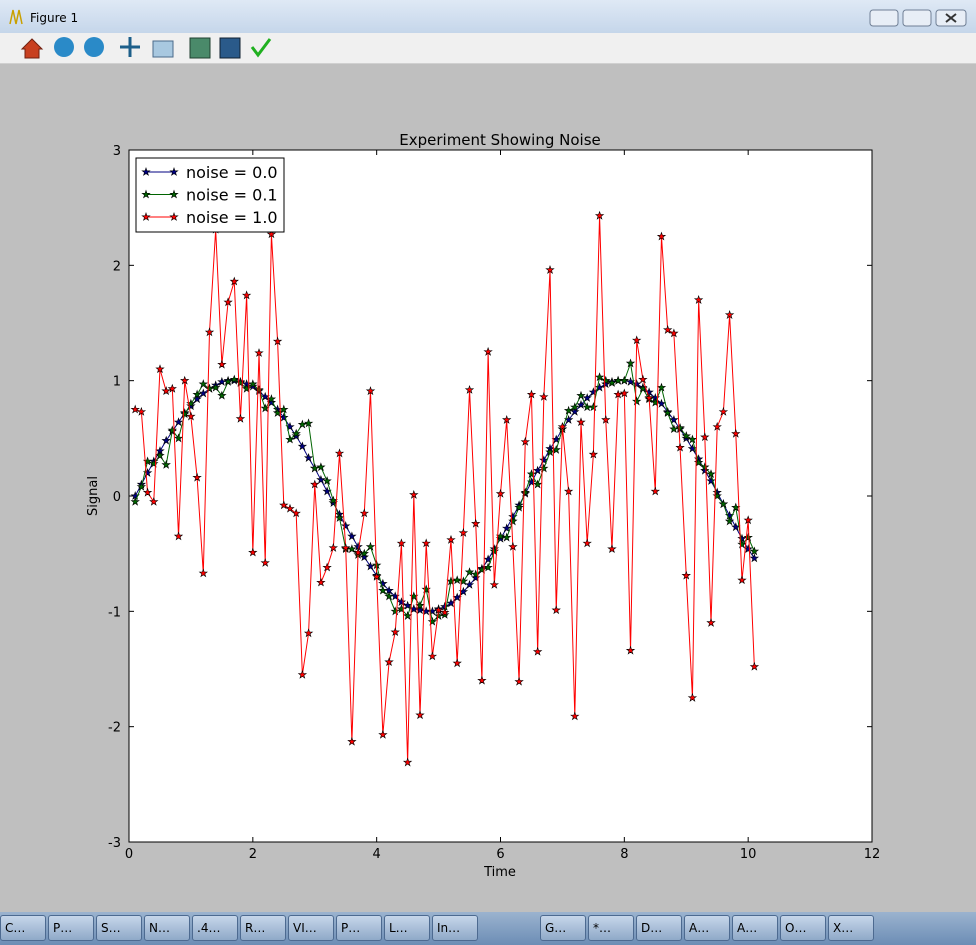  I want to click on forward-button, so click(94, 47).